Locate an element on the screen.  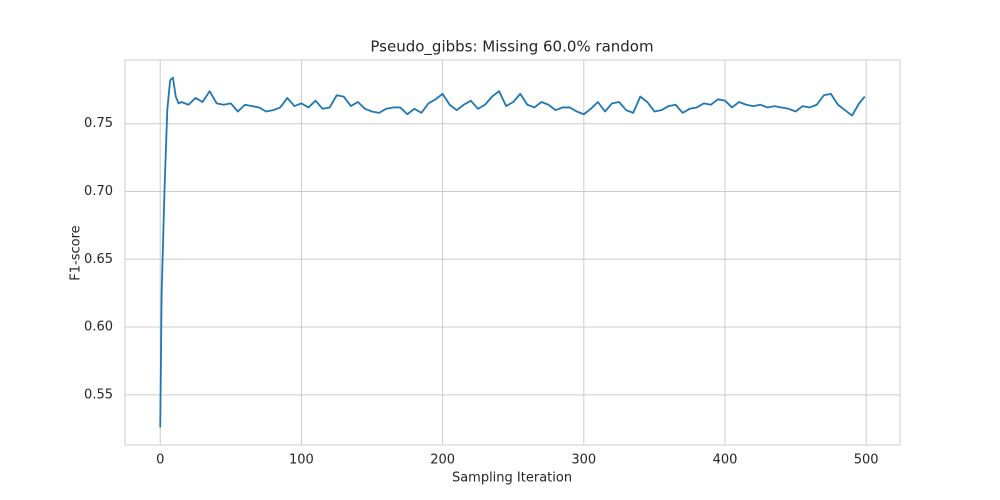
chart-title: Pseudo_gibbs: Missing 60.0% random is located at coordinates (511, 47).